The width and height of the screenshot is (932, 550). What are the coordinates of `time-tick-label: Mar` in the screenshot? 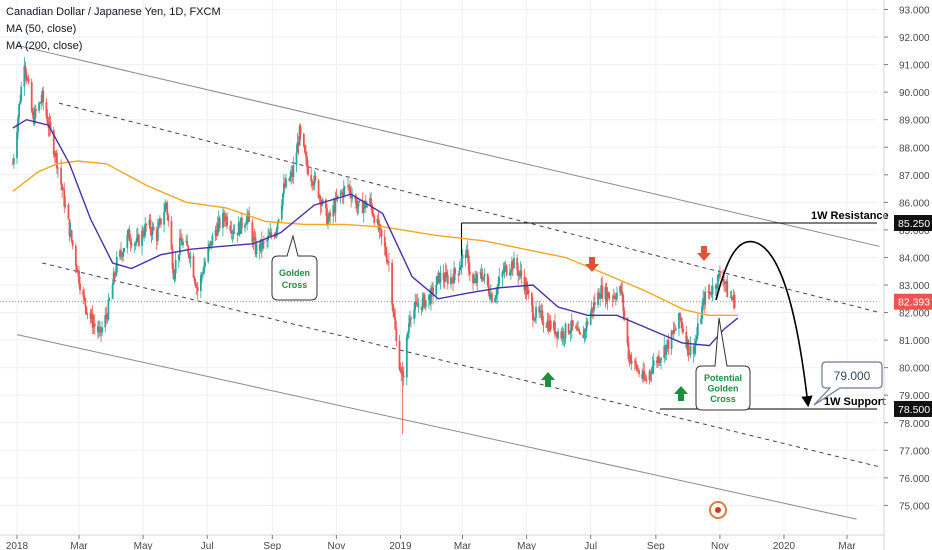 It's located at (79, 545).